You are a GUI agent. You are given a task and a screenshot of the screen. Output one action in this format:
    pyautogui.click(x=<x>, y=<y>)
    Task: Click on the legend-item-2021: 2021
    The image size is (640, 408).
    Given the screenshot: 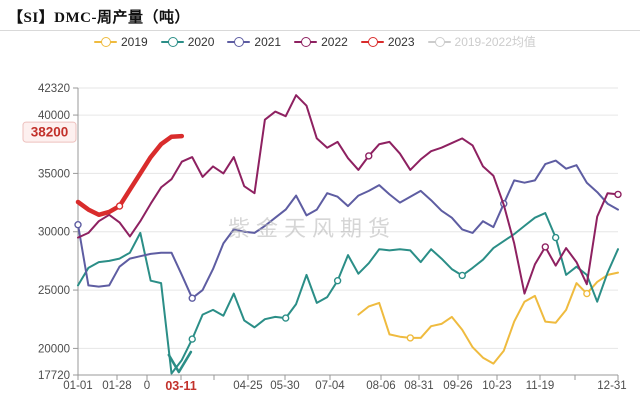 What is the action you would take?
    pyautogui.click(x=254, y=42)
    